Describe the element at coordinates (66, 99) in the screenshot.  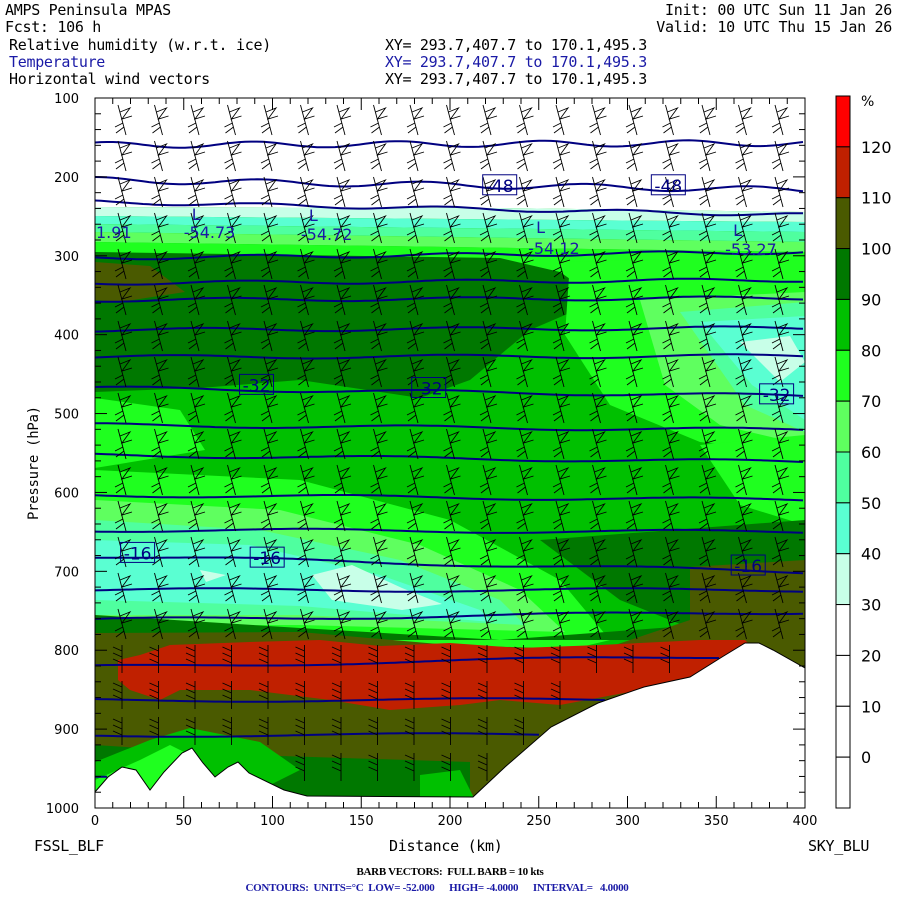
I see `y-tick-label: 100` at that location.